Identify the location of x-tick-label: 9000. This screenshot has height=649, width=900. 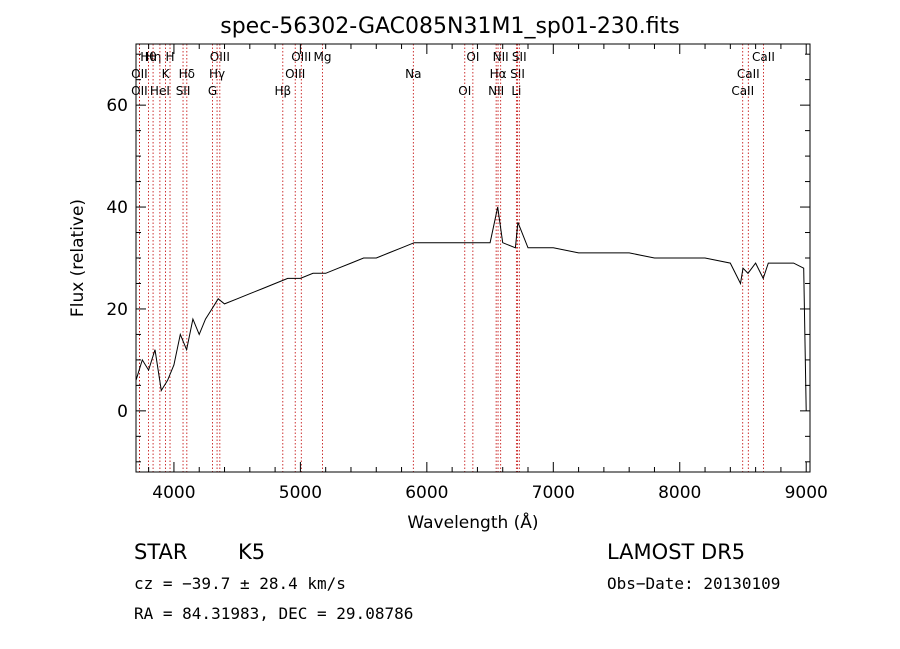
(806, 493).